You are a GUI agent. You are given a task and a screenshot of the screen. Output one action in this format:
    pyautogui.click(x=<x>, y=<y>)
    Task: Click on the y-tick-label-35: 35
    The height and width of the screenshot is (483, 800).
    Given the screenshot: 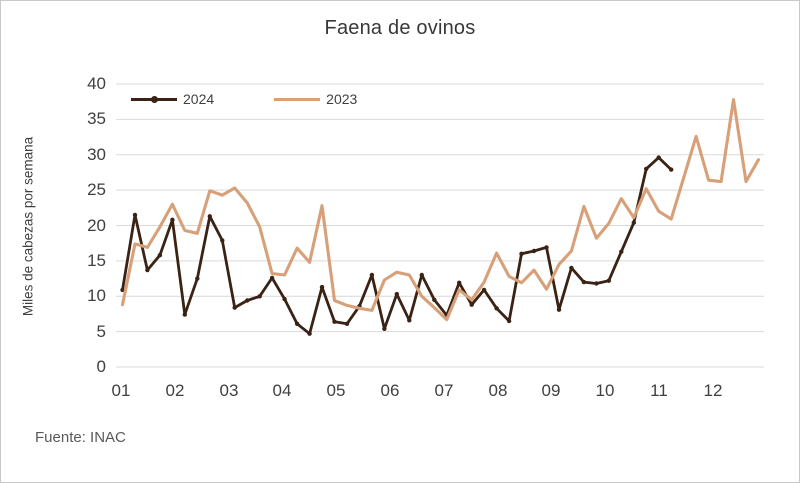 What is the action you would take?
    pyautogui.click(x=96, y=118)
    